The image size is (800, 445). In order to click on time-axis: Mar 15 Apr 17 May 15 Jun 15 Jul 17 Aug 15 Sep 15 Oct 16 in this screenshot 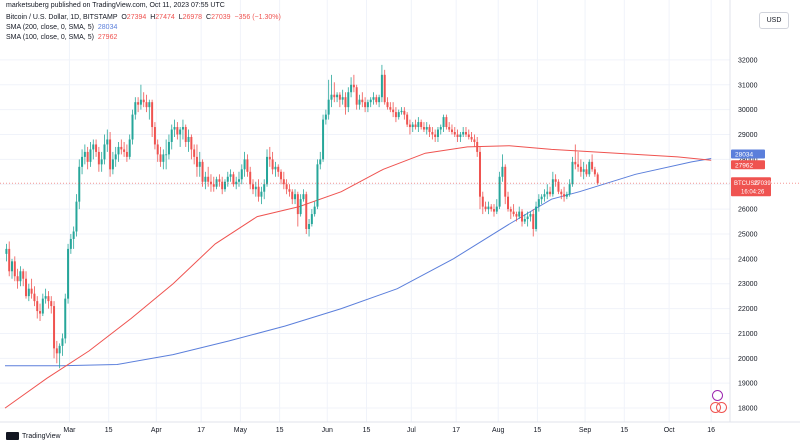, I will do `click(389, 430)`.